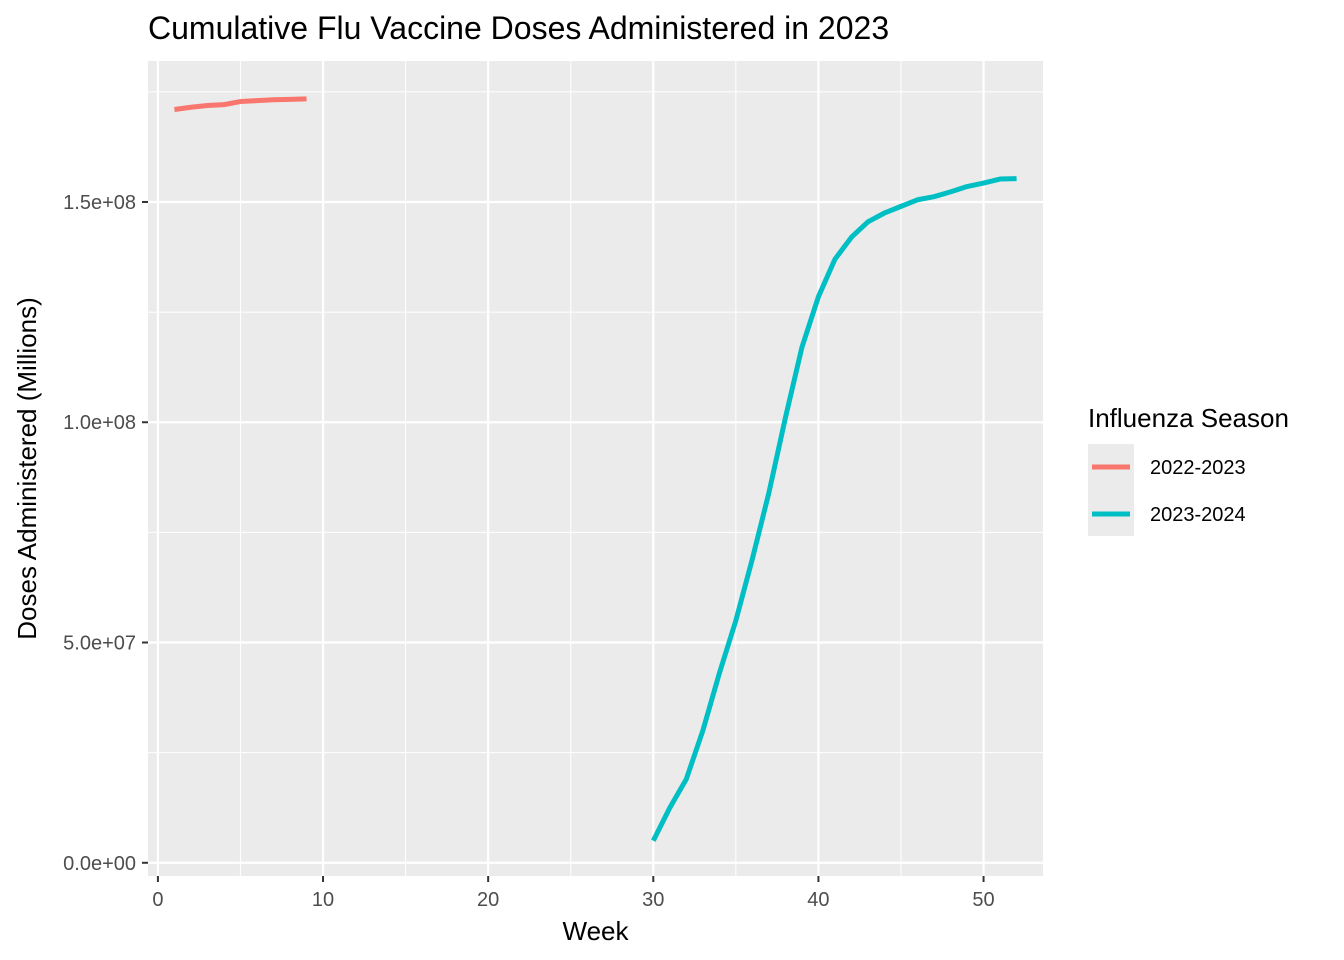 Image resolution: width=1344 pixels, height=960 pixels. What do you see at coordinates (157, 900) in the screenshot?
I see `x-tick-label: 0` at bounding box center [157, 900].